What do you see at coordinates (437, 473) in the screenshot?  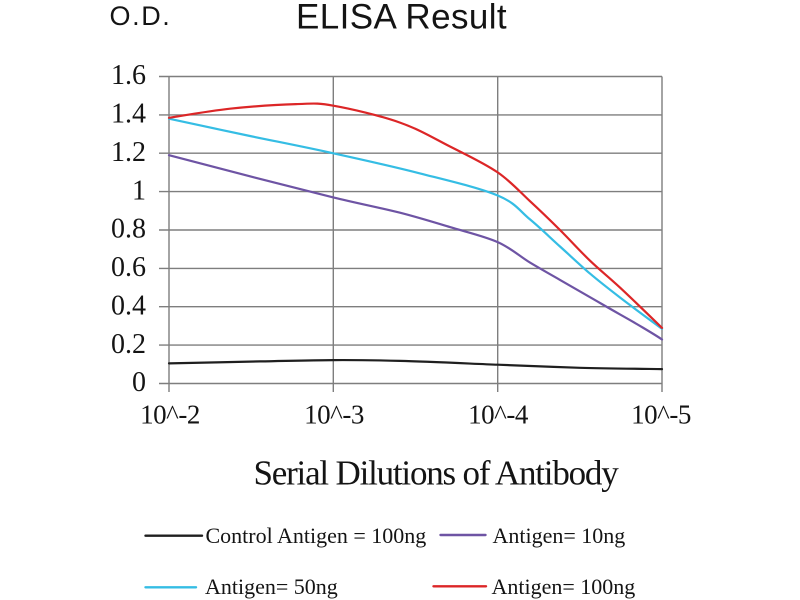 I see `svg-text: Serial Dilutions of Antibody` at bounding box center [437, 473].